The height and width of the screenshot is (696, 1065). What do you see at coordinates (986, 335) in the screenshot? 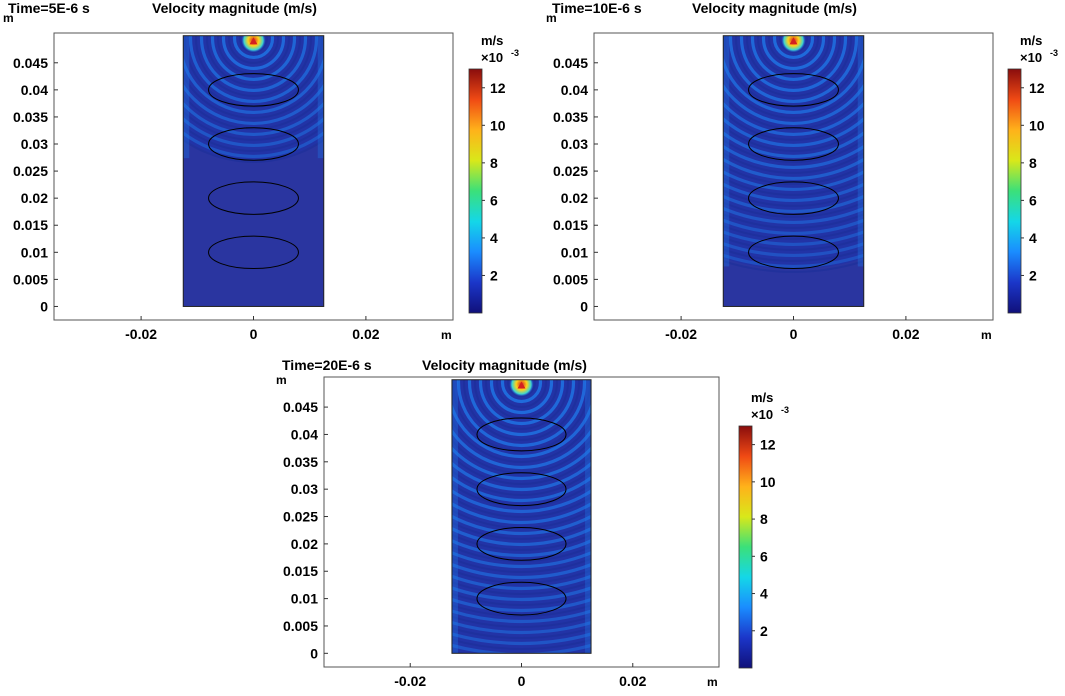
I see `x-axis-unit: m` at bounding box center [986, 335].